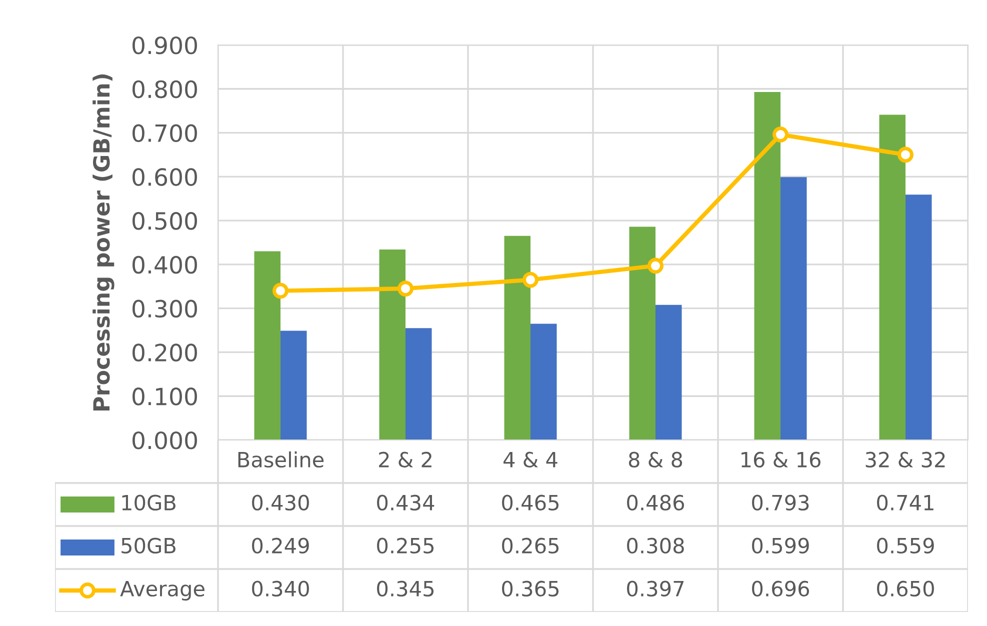 Image resolution: width=987 pixels, height=626 pixels. I want to click on legend-label: Average, so click(162, 591).